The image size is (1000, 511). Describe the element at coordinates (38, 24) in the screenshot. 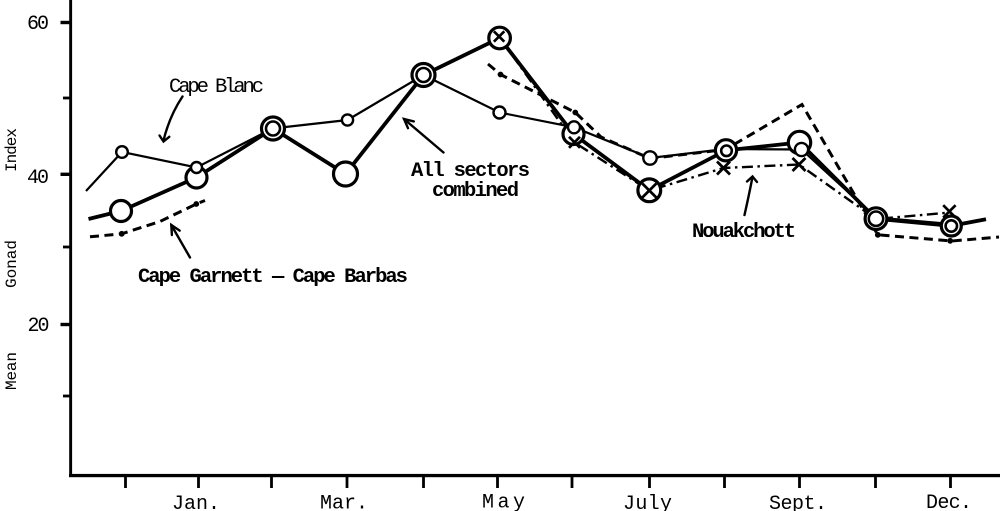

I see `svg-text: 60` at that location.